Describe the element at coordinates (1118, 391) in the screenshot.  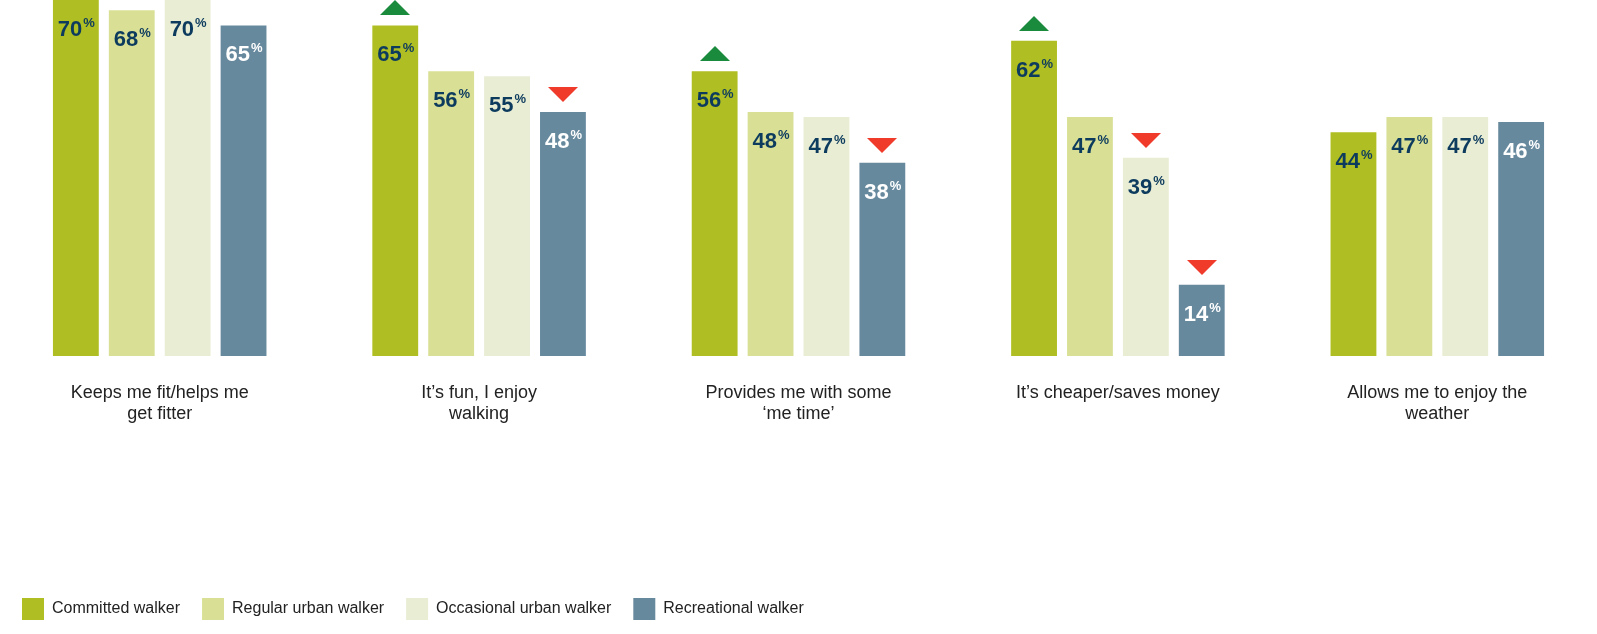
I see `x-tick-label: It’s cheaper/saves money` at that location.